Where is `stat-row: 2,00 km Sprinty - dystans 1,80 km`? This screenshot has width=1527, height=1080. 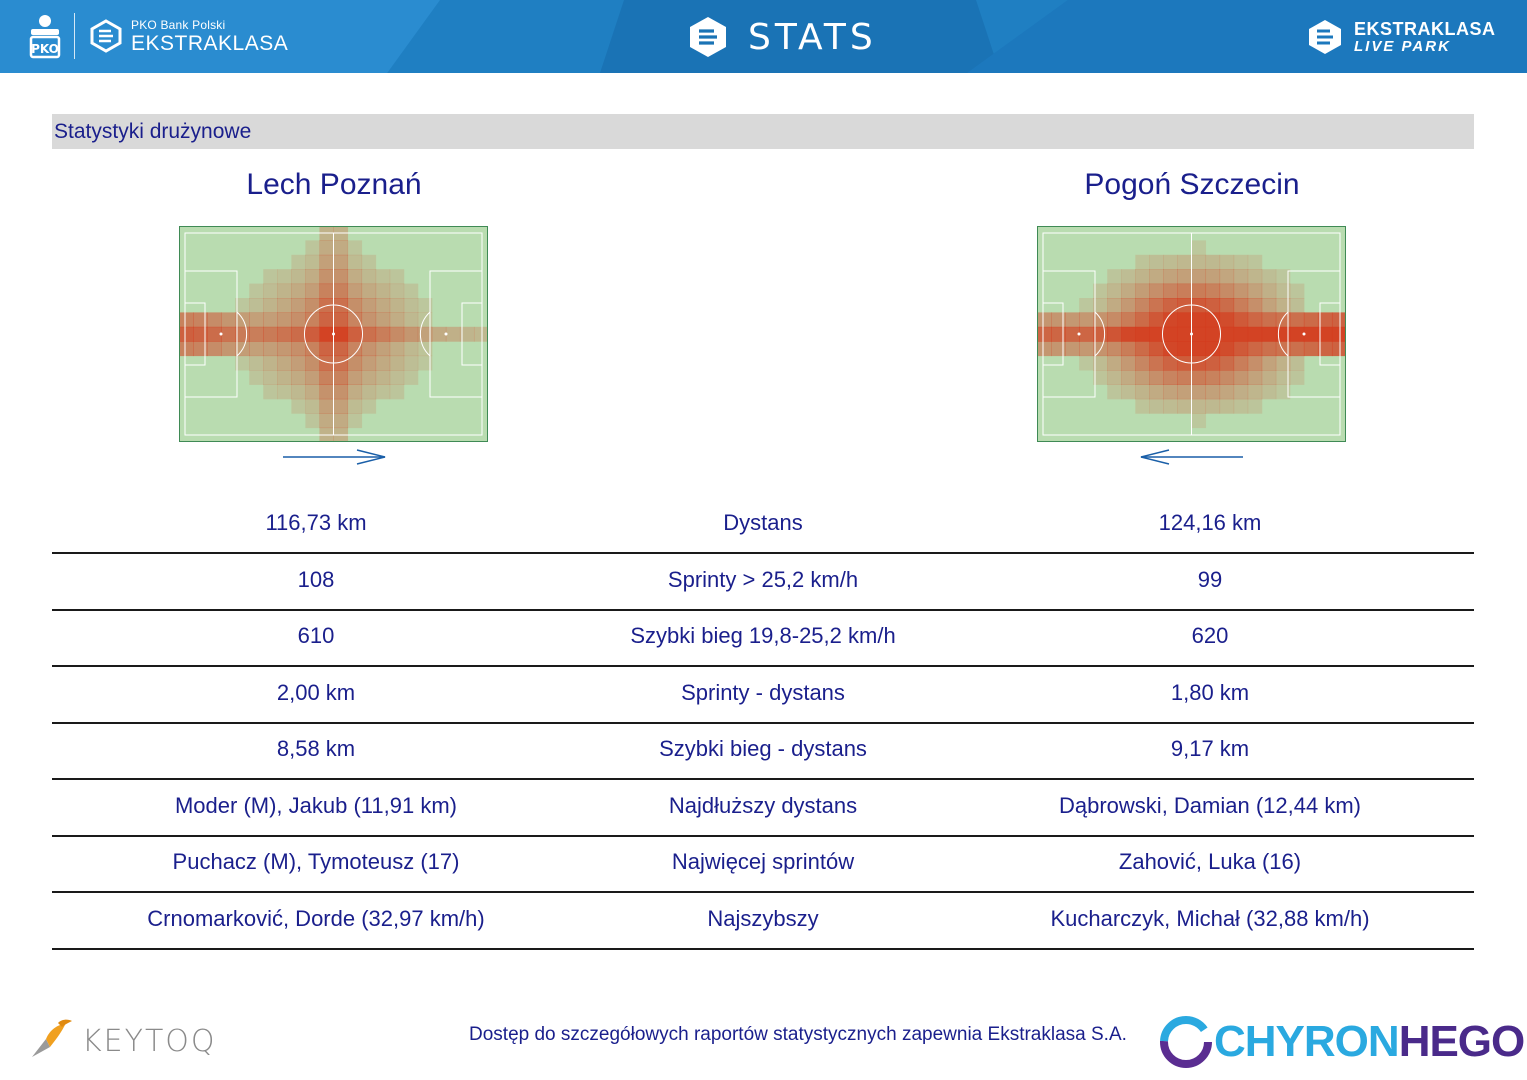 stat-row: 2,00 km Sprinty - dystans 1,80 km is located at coordinates (763, 695).